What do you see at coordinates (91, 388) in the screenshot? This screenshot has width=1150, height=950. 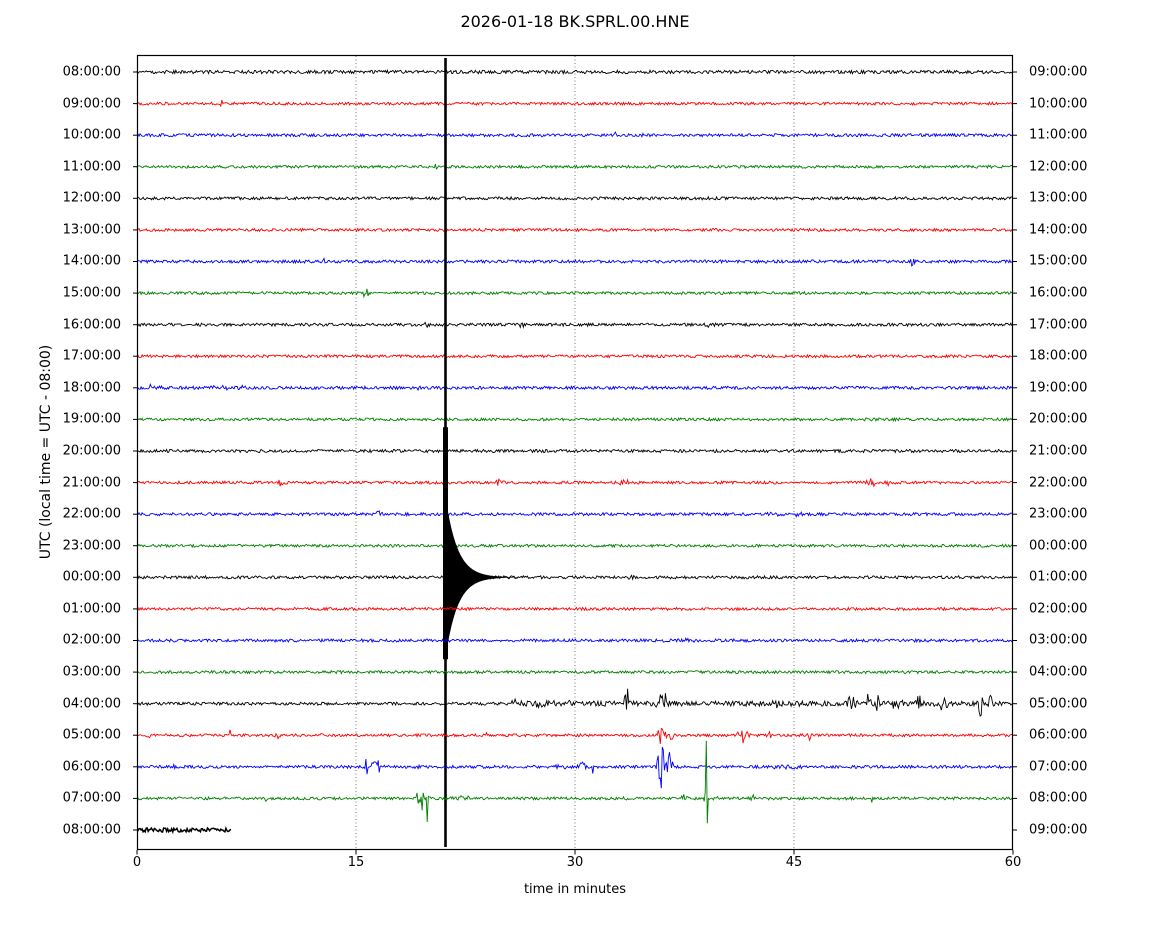 I see `y-tick-label-utc: 18:00:00` at bounding box center [91, 388].